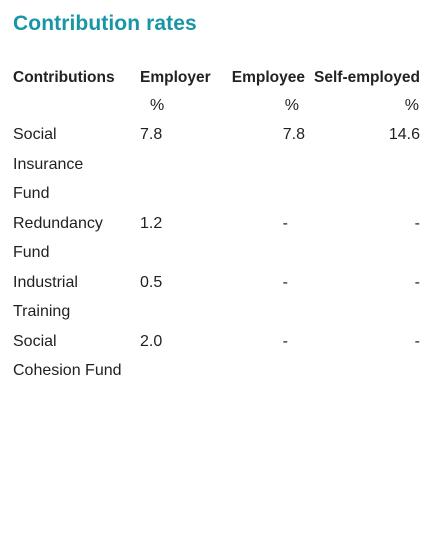 The image size is (434, 534). What do you see at coordinates (67, 356) in the screenshot?
I see `cell-contribution-name: Social Cohesion Fund` at bounding box center [67, 356].